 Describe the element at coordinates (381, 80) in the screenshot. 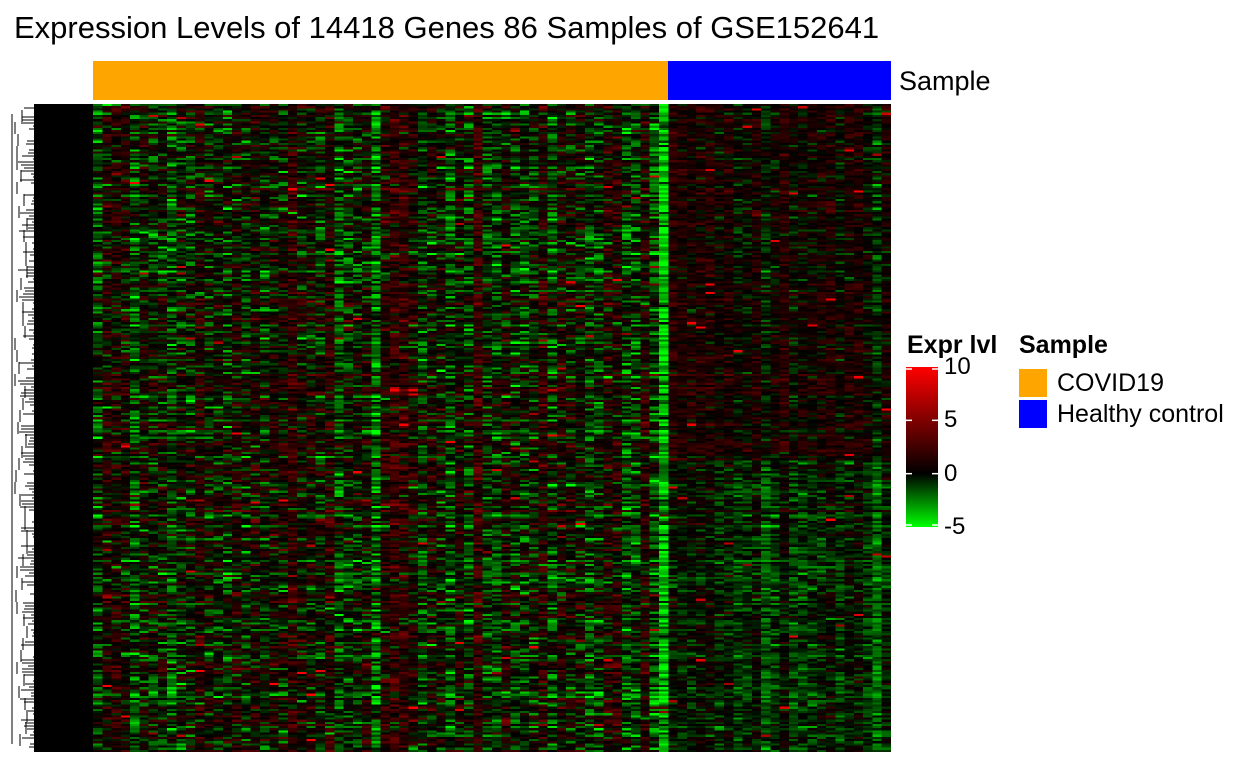

I see `annotation-segment-covid19` at that location.